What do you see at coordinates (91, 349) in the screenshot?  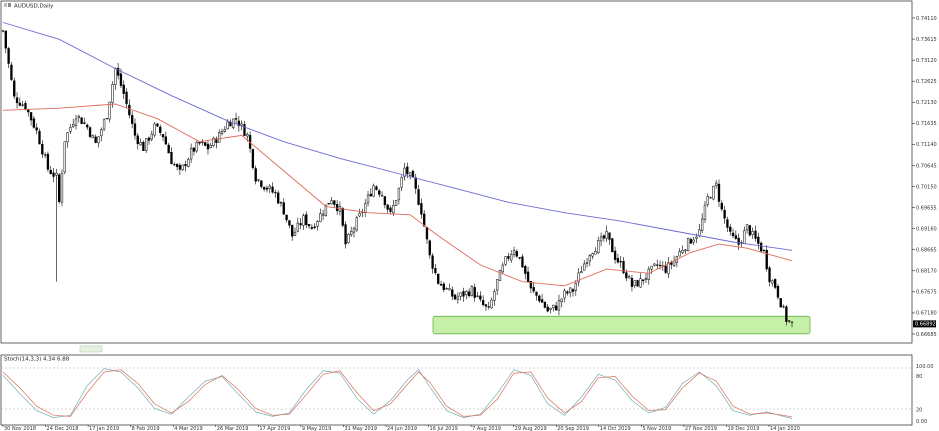 I see `panel-resize-handle` at bounding box center [91, 349].